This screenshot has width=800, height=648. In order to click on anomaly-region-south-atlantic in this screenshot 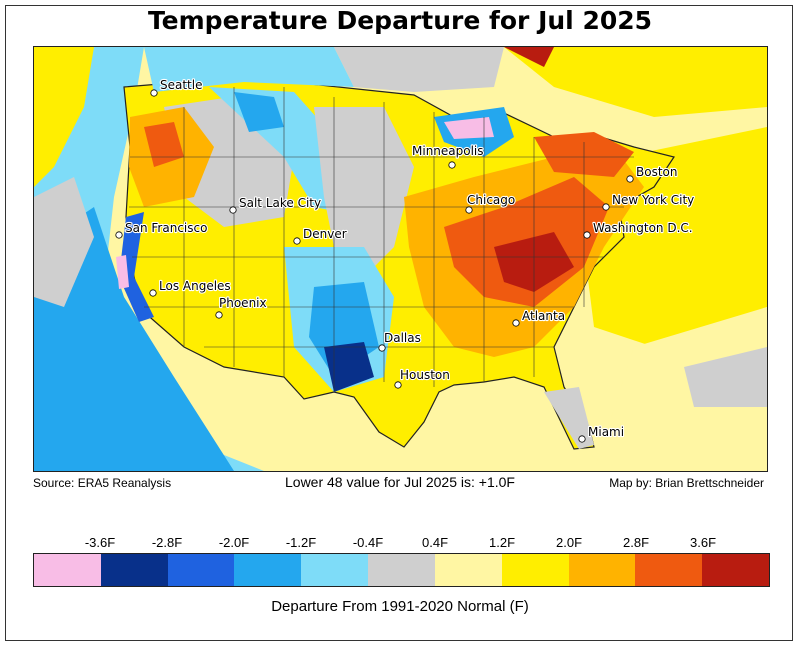, I will do `click(680, 389)`.